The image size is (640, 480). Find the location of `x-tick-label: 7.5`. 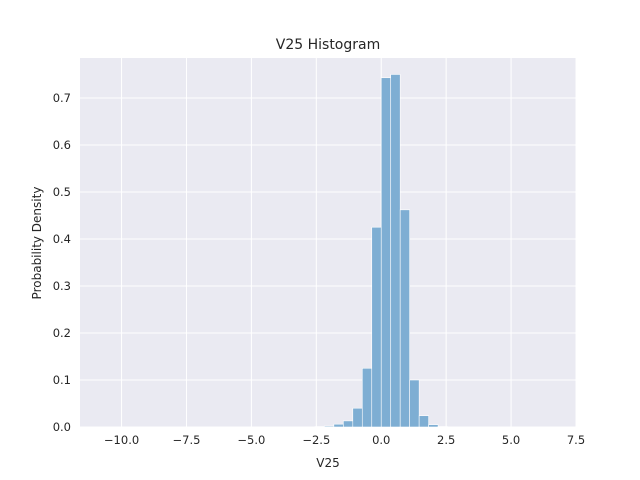

x-tick-label: 7.5 is located at coordinates (576, 440).